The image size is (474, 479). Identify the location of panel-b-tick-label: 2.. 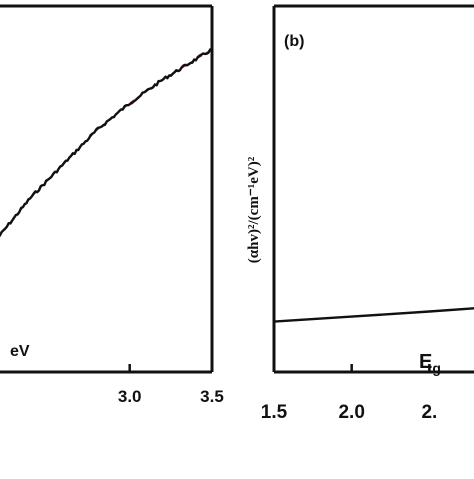
(429, 412).